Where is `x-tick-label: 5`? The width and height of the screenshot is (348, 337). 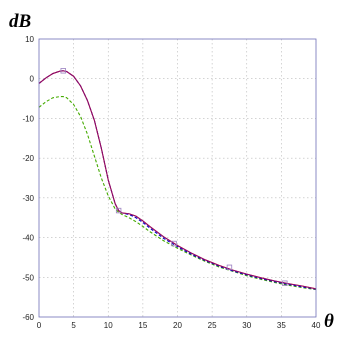
x-tick-label: 5 is located at coordinates (73, 325).